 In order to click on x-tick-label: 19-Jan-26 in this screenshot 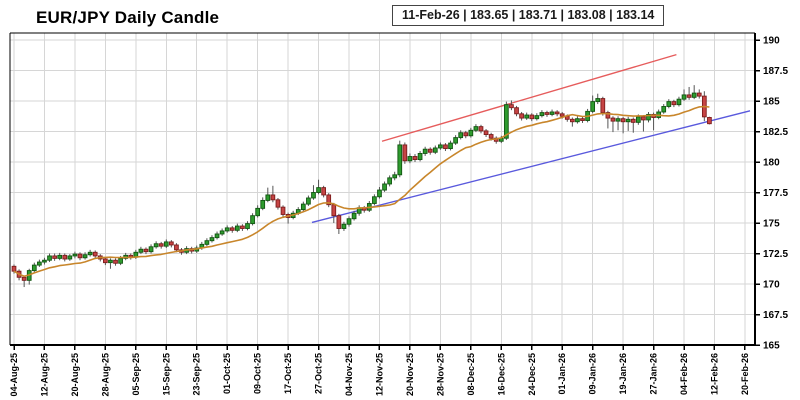, I will do `click(623, 374)`.